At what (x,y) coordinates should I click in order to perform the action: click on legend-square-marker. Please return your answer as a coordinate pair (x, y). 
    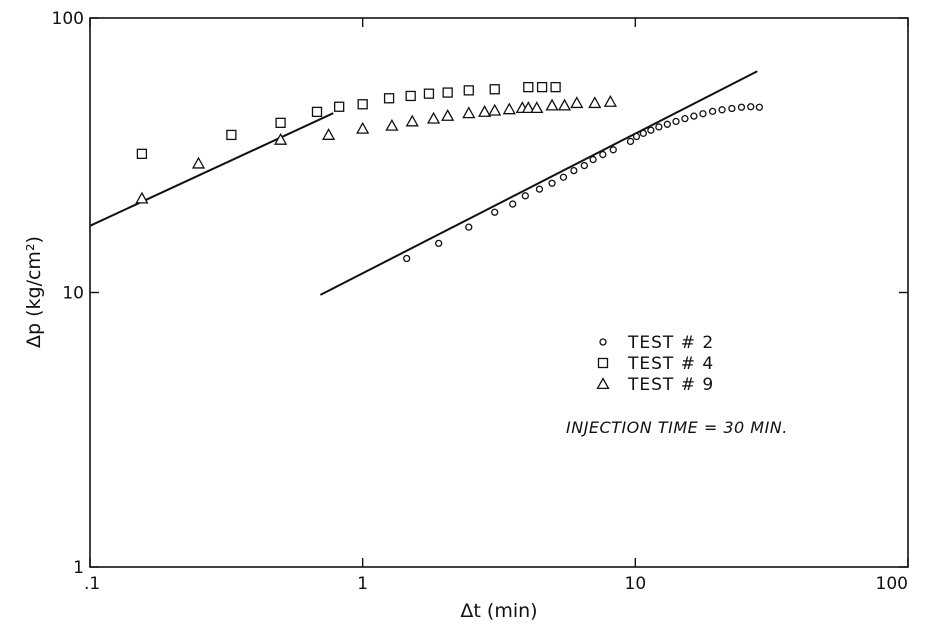
    Looking at the image, I should click on (603, 363).